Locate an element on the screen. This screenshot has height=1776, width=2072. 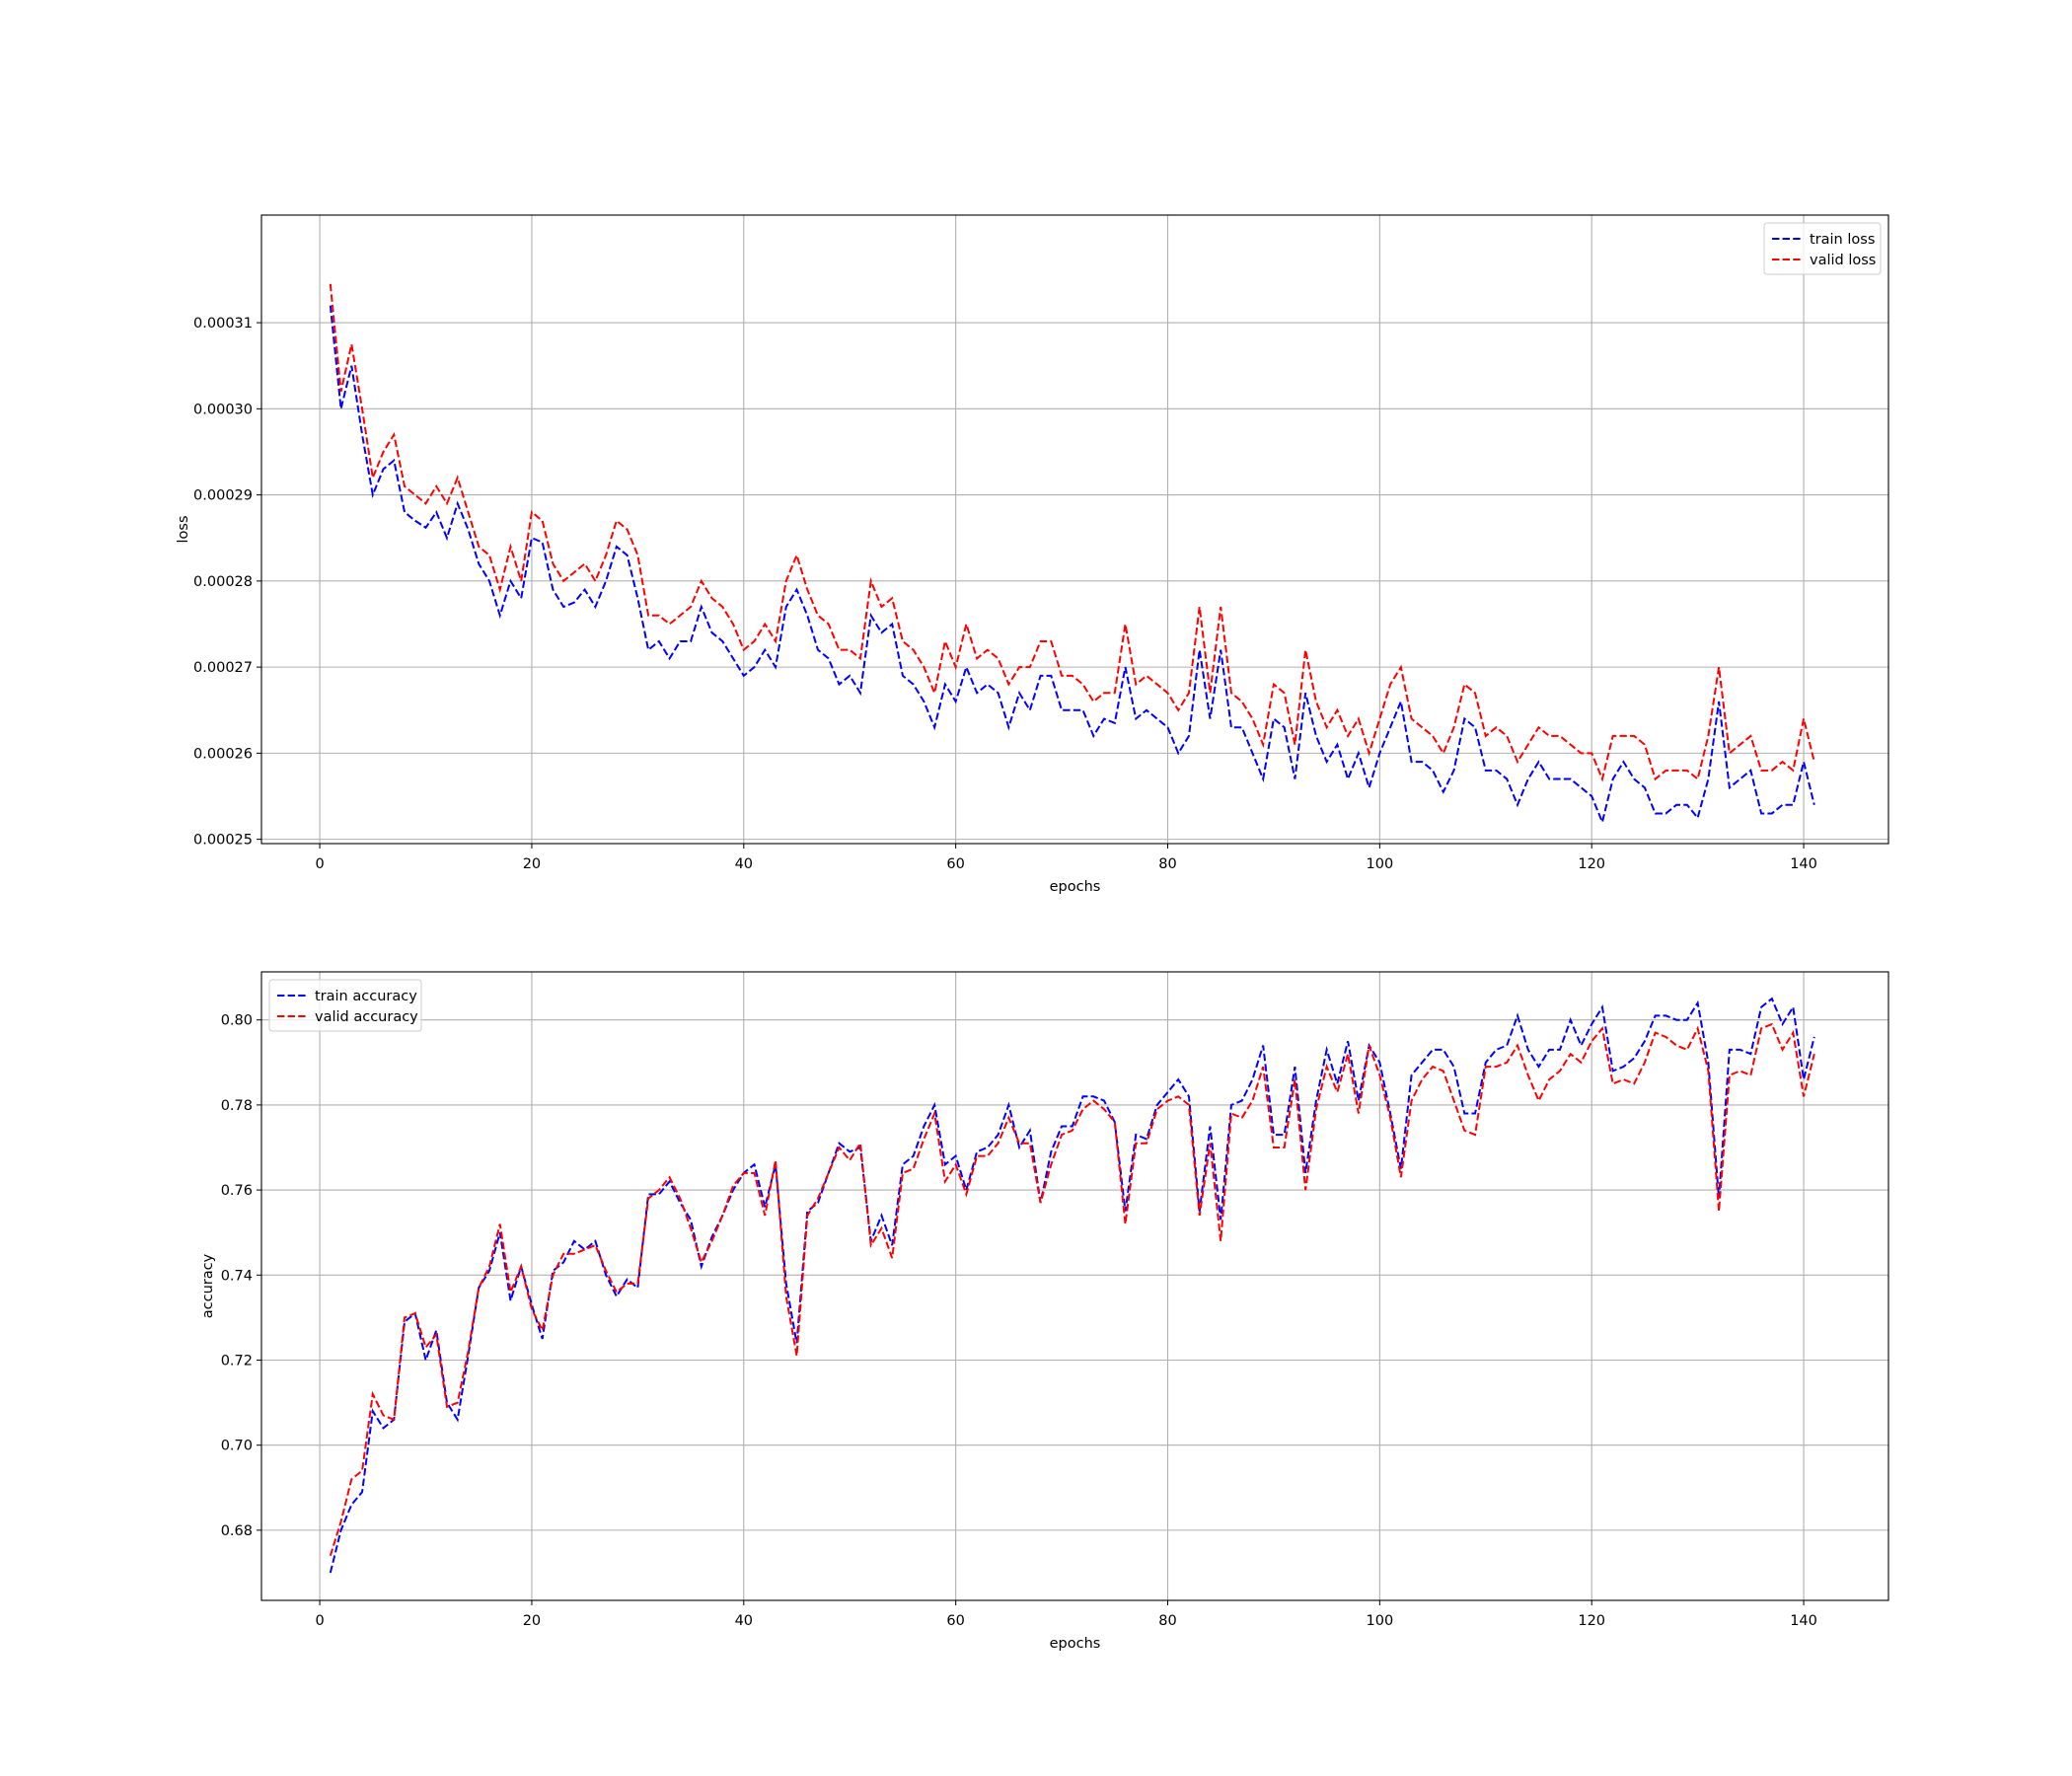
y-axis-label: loss is located at coordinates (184, 529).